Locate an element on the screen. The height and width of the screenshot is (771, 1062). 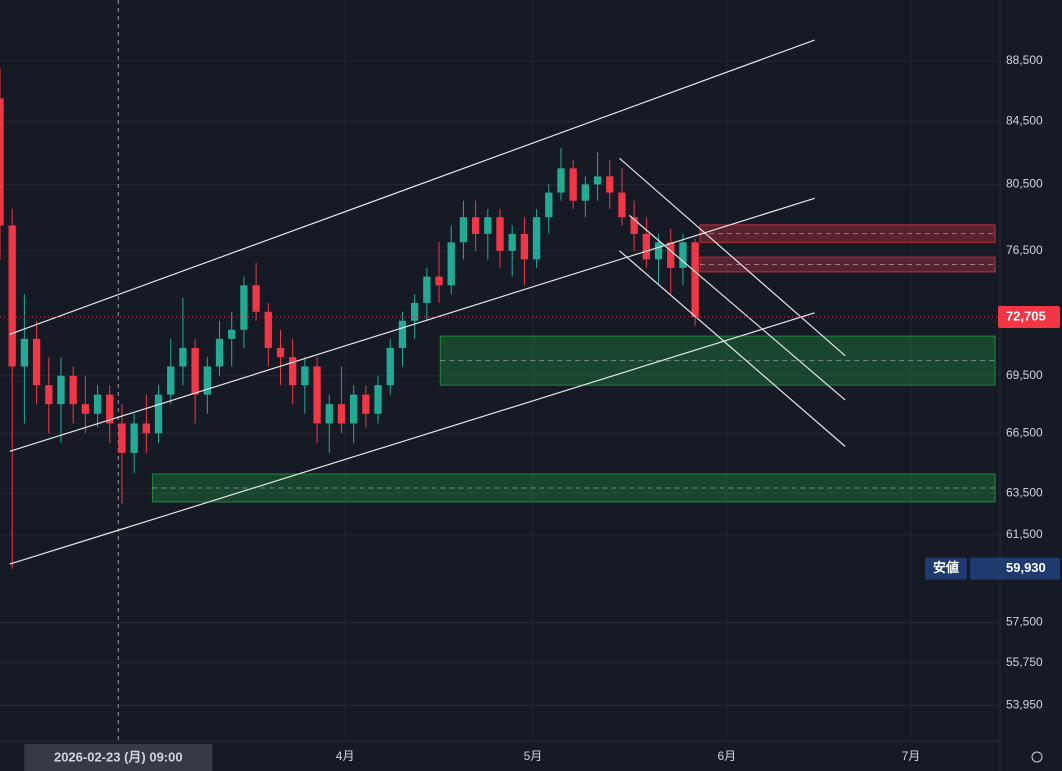
settings-icon is located at coordinates (1037, 757).